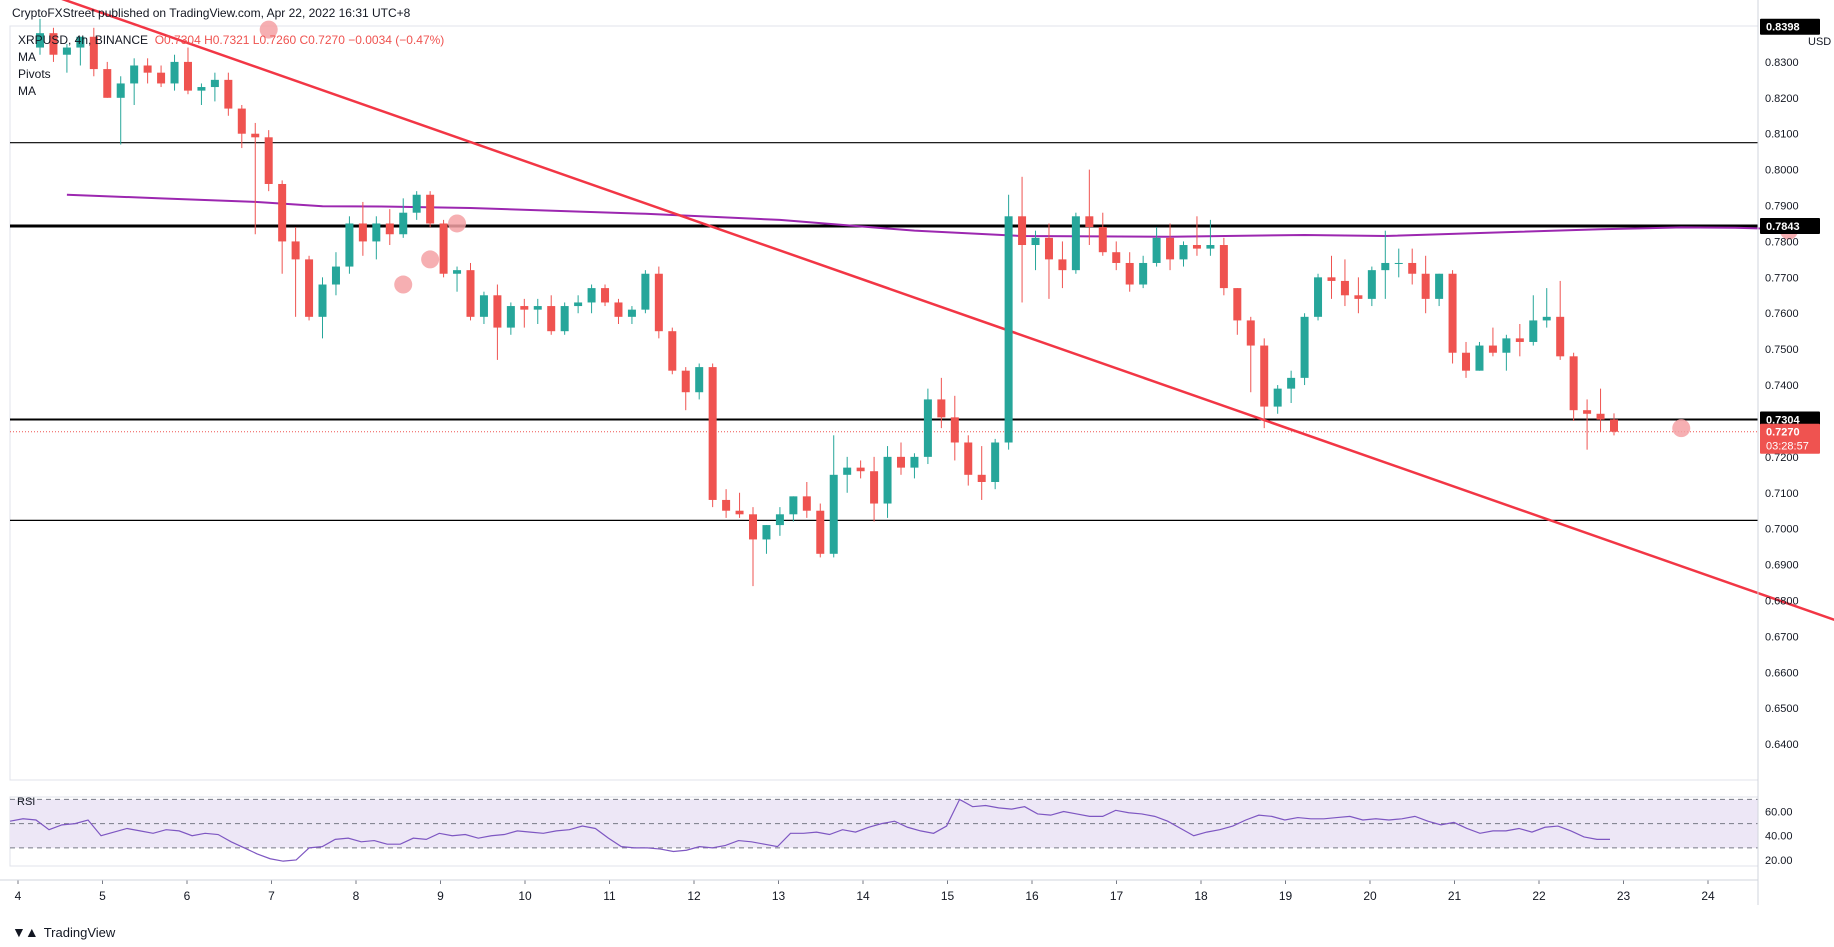 The image size is (1834, 947). What do you see at coordinates (1782, 207) in the screenshot?
I see `y-tick-label: 0.7900` at bounding box center [1782, 207].